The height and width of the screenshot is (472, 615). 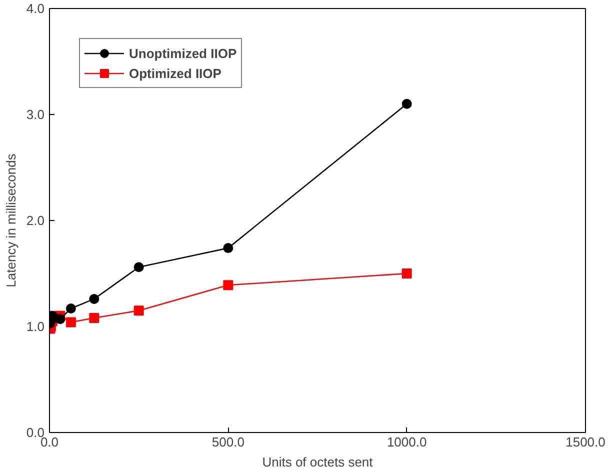 I want to click on y-tick-label: 2.0, so click(x=35, y=220).